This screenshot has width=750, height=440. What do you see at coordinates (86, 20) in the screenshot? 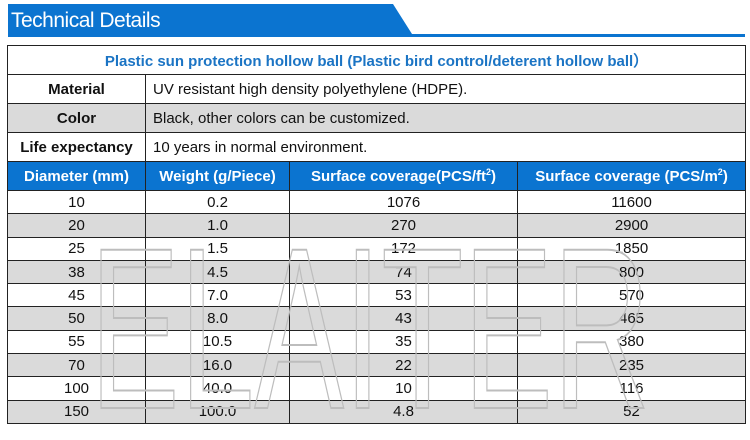
I see `section-title: Technical Details` at bounding box center [86, 20].